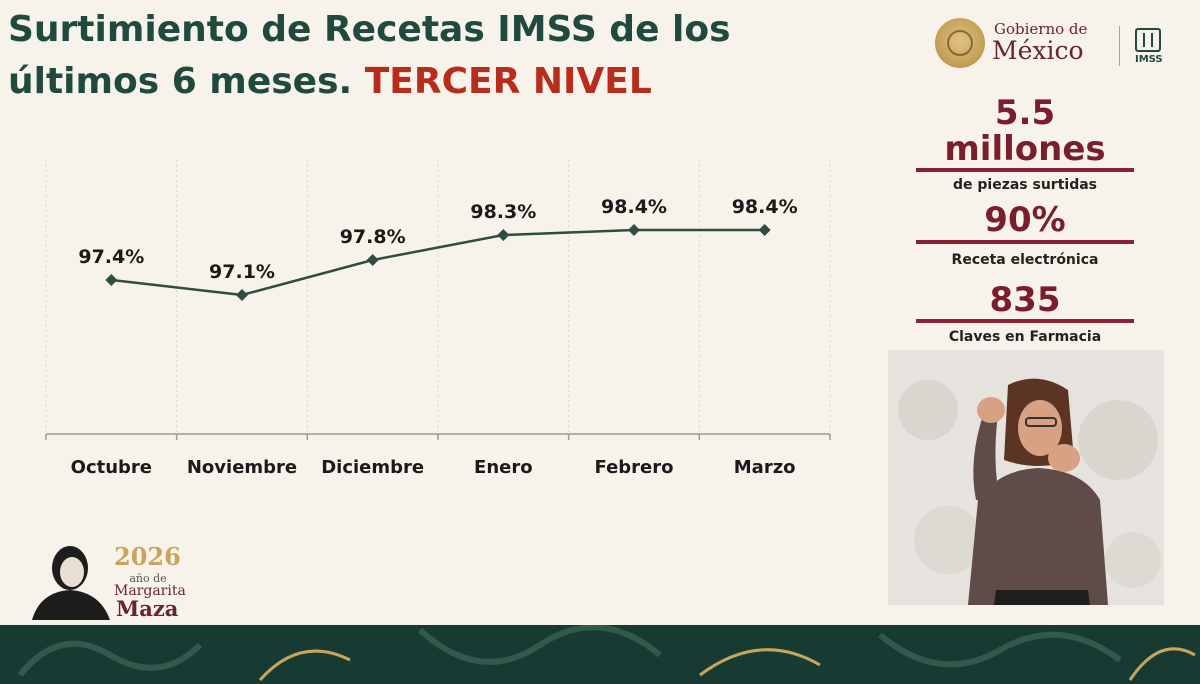 The height and width of the screenshot is (684, 1200). What do you see at coordinates (1149, 59) in the screenshot?
I see `imss-text: IMSS` at bounding box center [1149, 59].